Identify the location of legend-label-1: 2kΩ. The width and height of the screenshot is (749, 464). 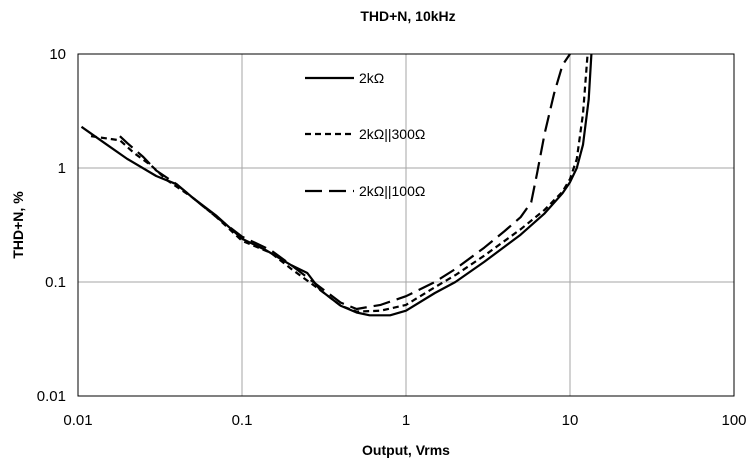
(371, 78).